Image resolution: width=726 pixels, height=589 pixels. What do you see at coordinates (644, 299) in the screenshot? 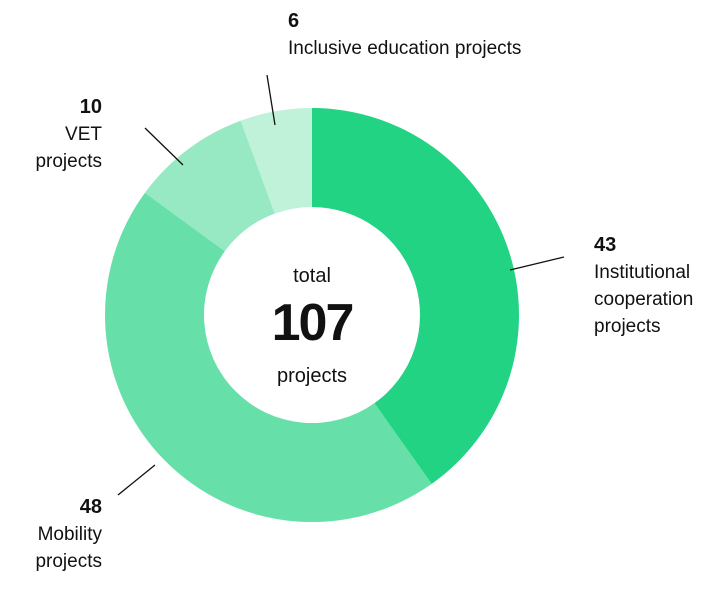
I see `slice-name: Institutional cooperation projects` at bounding box center [644, 299].